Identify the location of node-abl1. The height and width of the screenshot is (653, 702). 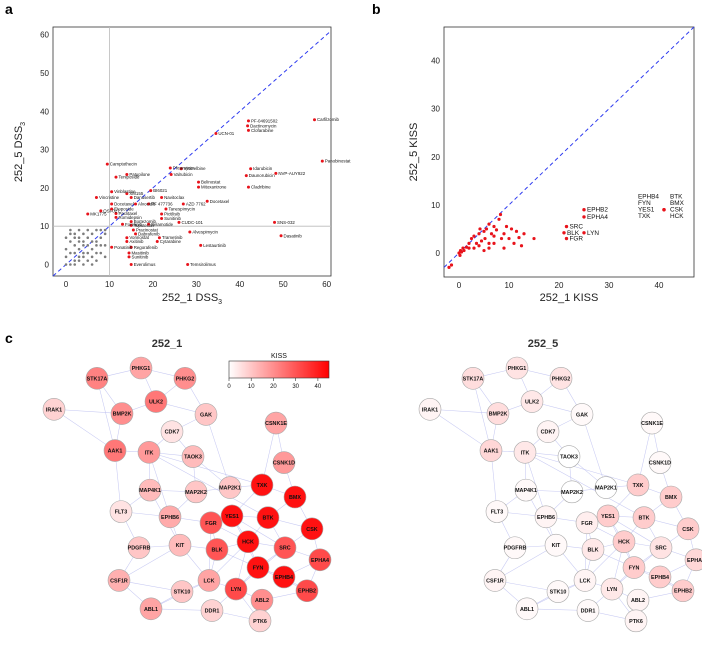
(151, 609).